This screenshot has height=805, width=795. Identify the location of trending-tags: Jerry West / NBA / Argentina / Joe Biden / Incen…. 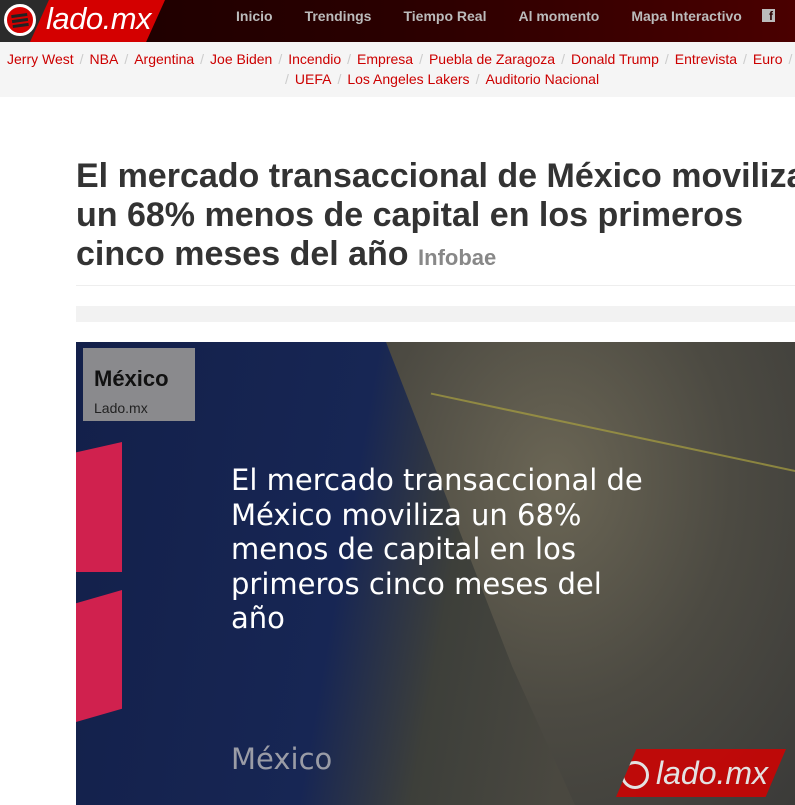
(397, 69).